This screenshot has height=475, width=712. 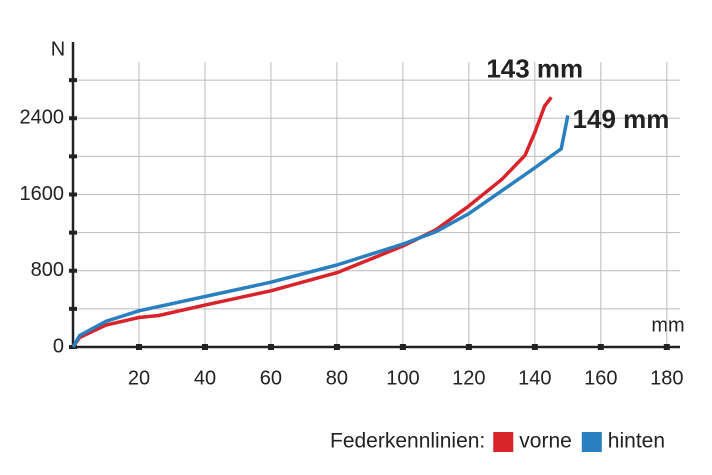 I want to click on y-tick-label: 2400, so click(x=42, y=118).